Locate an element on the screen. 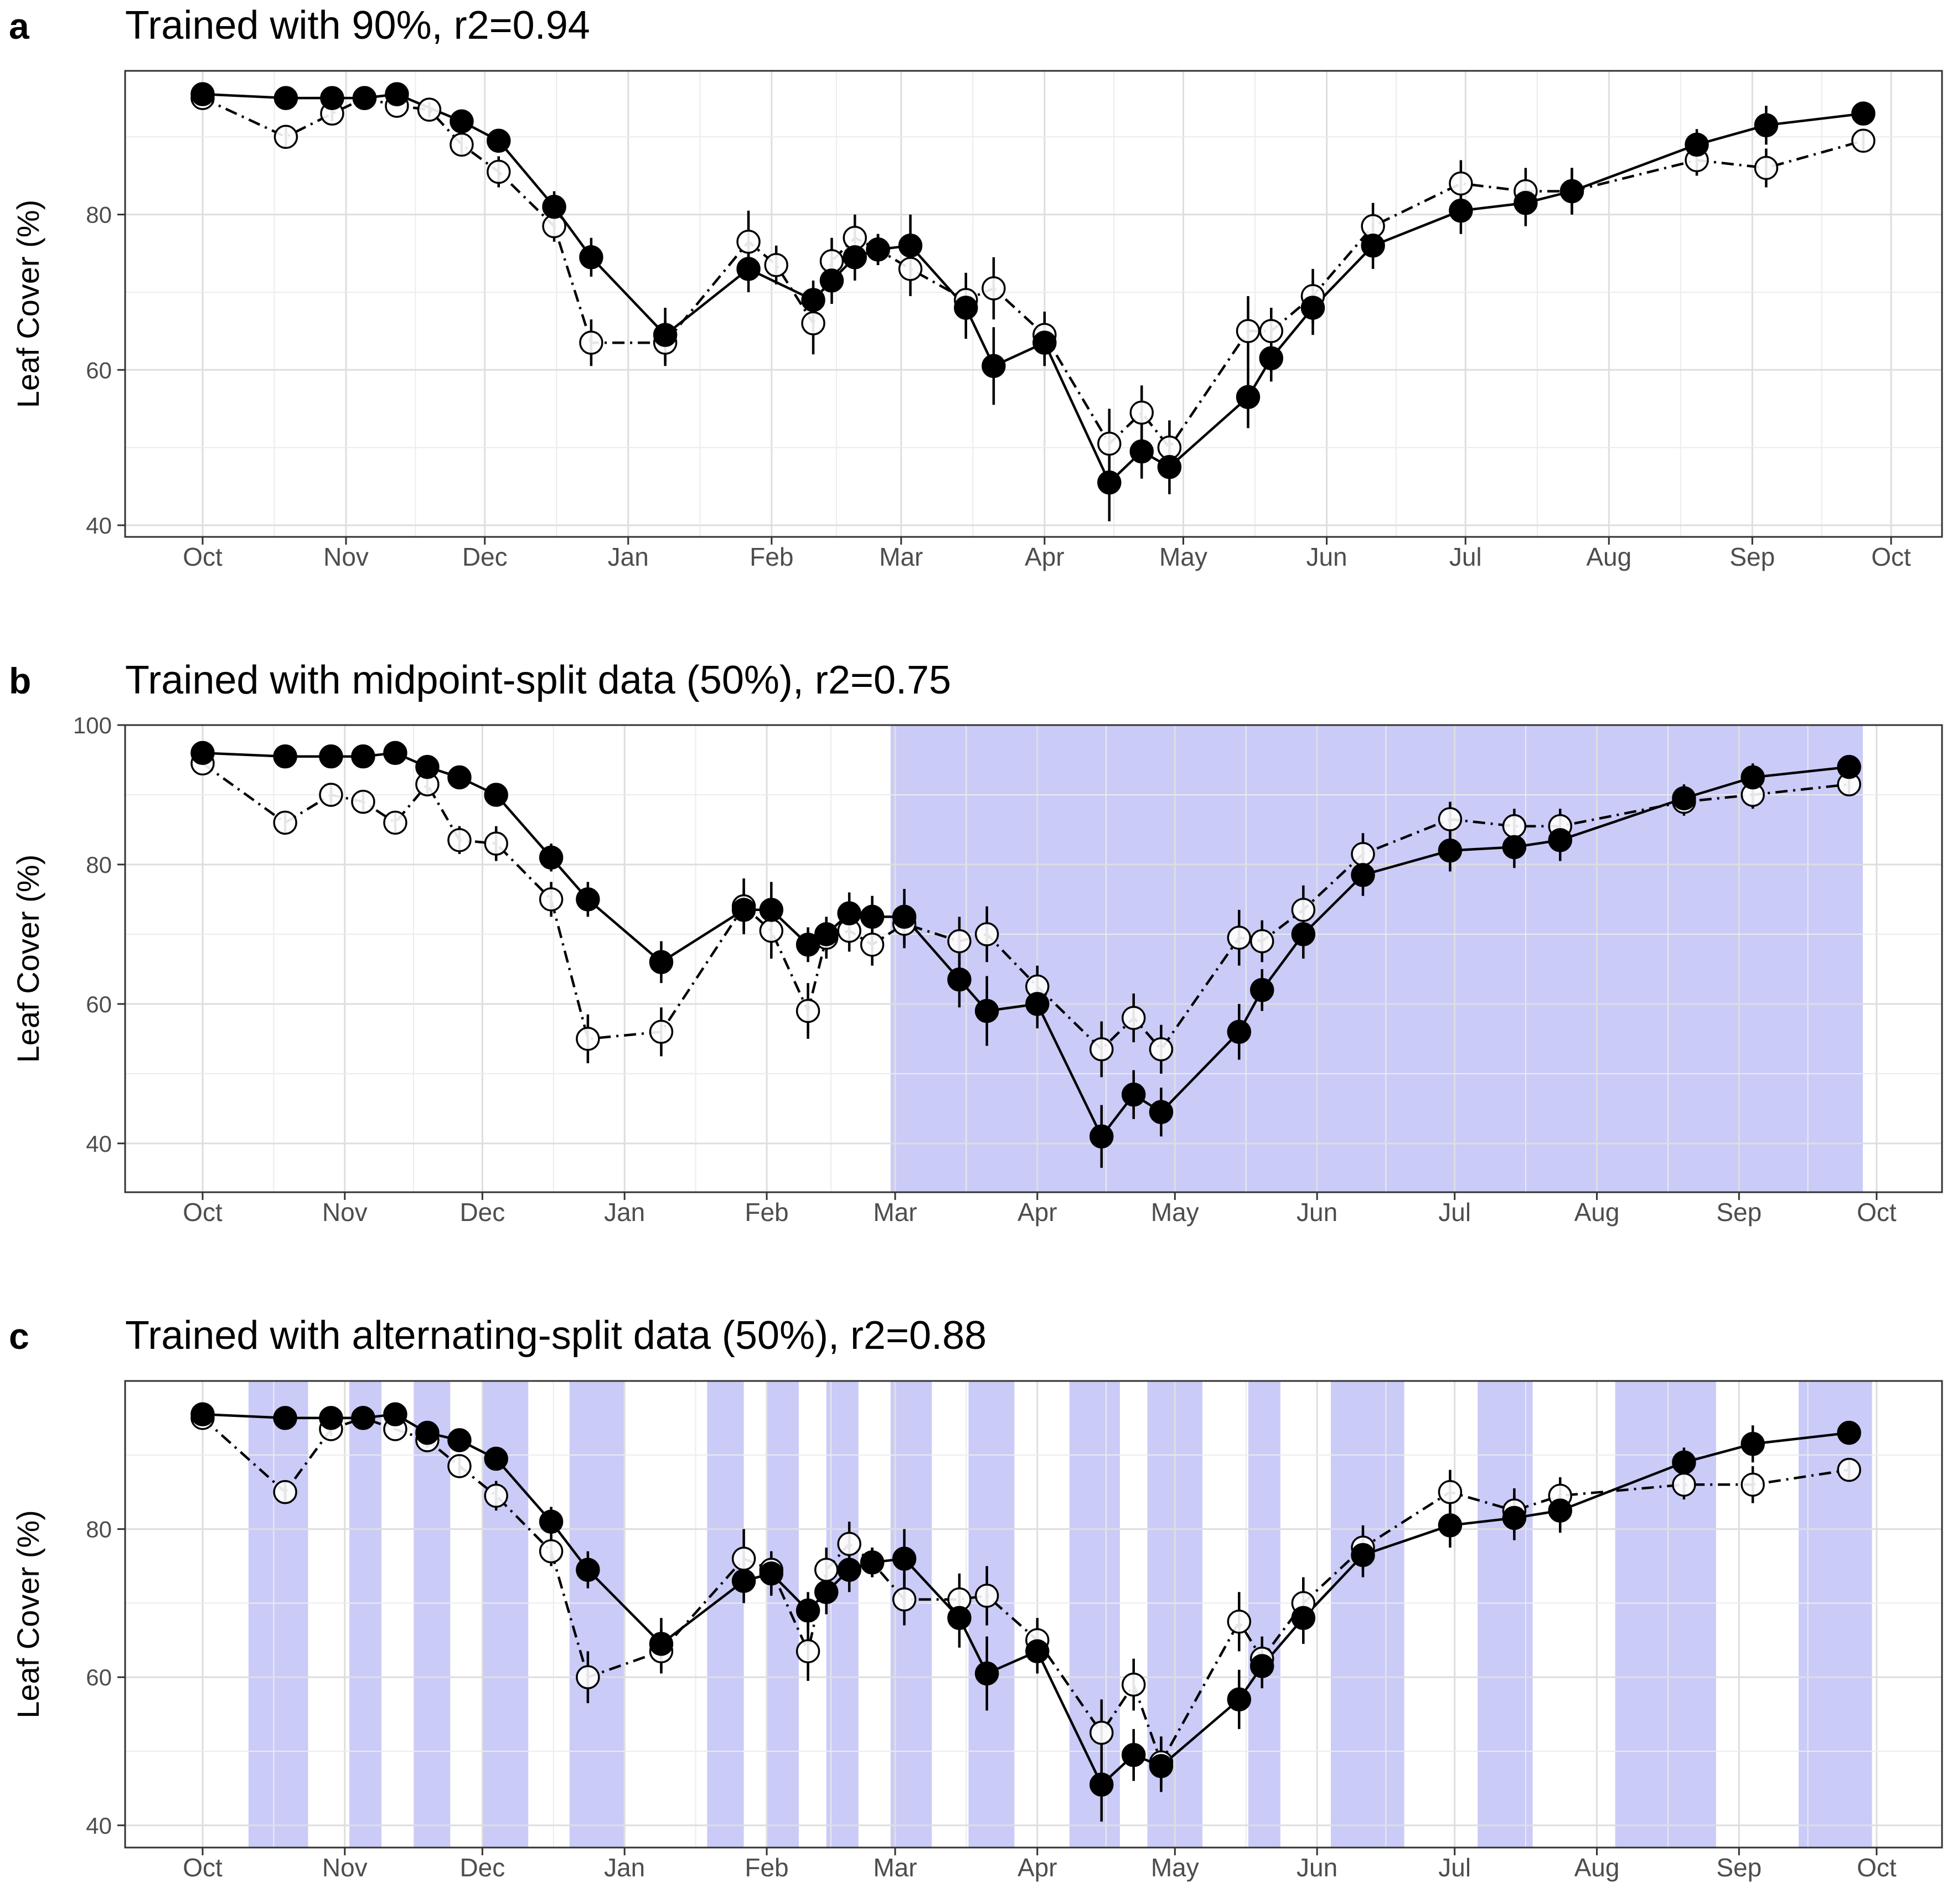 Image resolution: width=1947 pixels, height=1904 pixels. panel-letter: a is located at coordinates (19, 26).